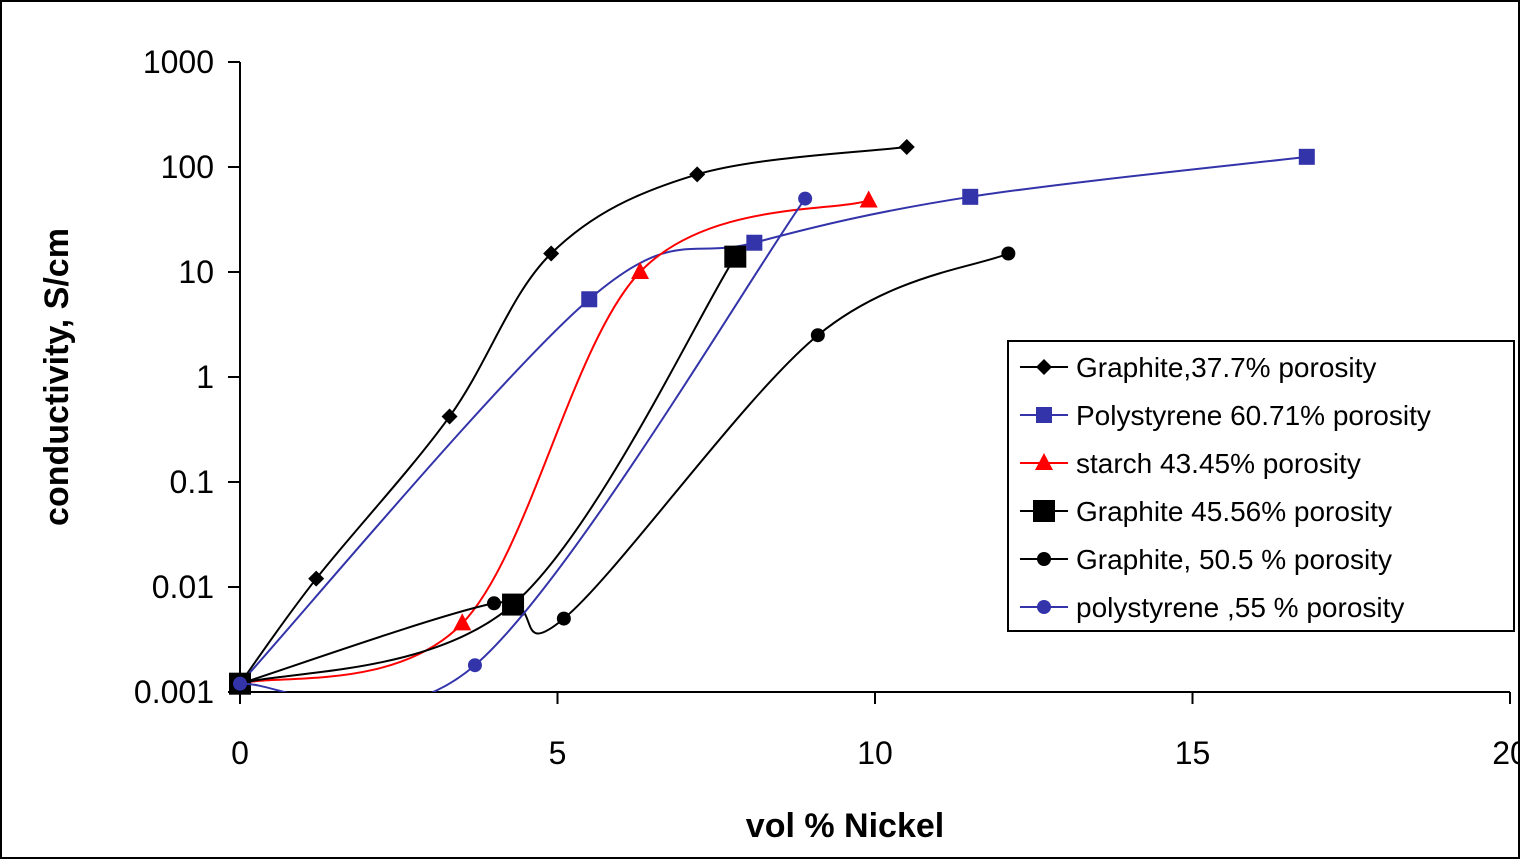 The width and height of the screenshot is (1520, 861). I want to click on x-axis-title: vol % Nickel, so click(845, 826).